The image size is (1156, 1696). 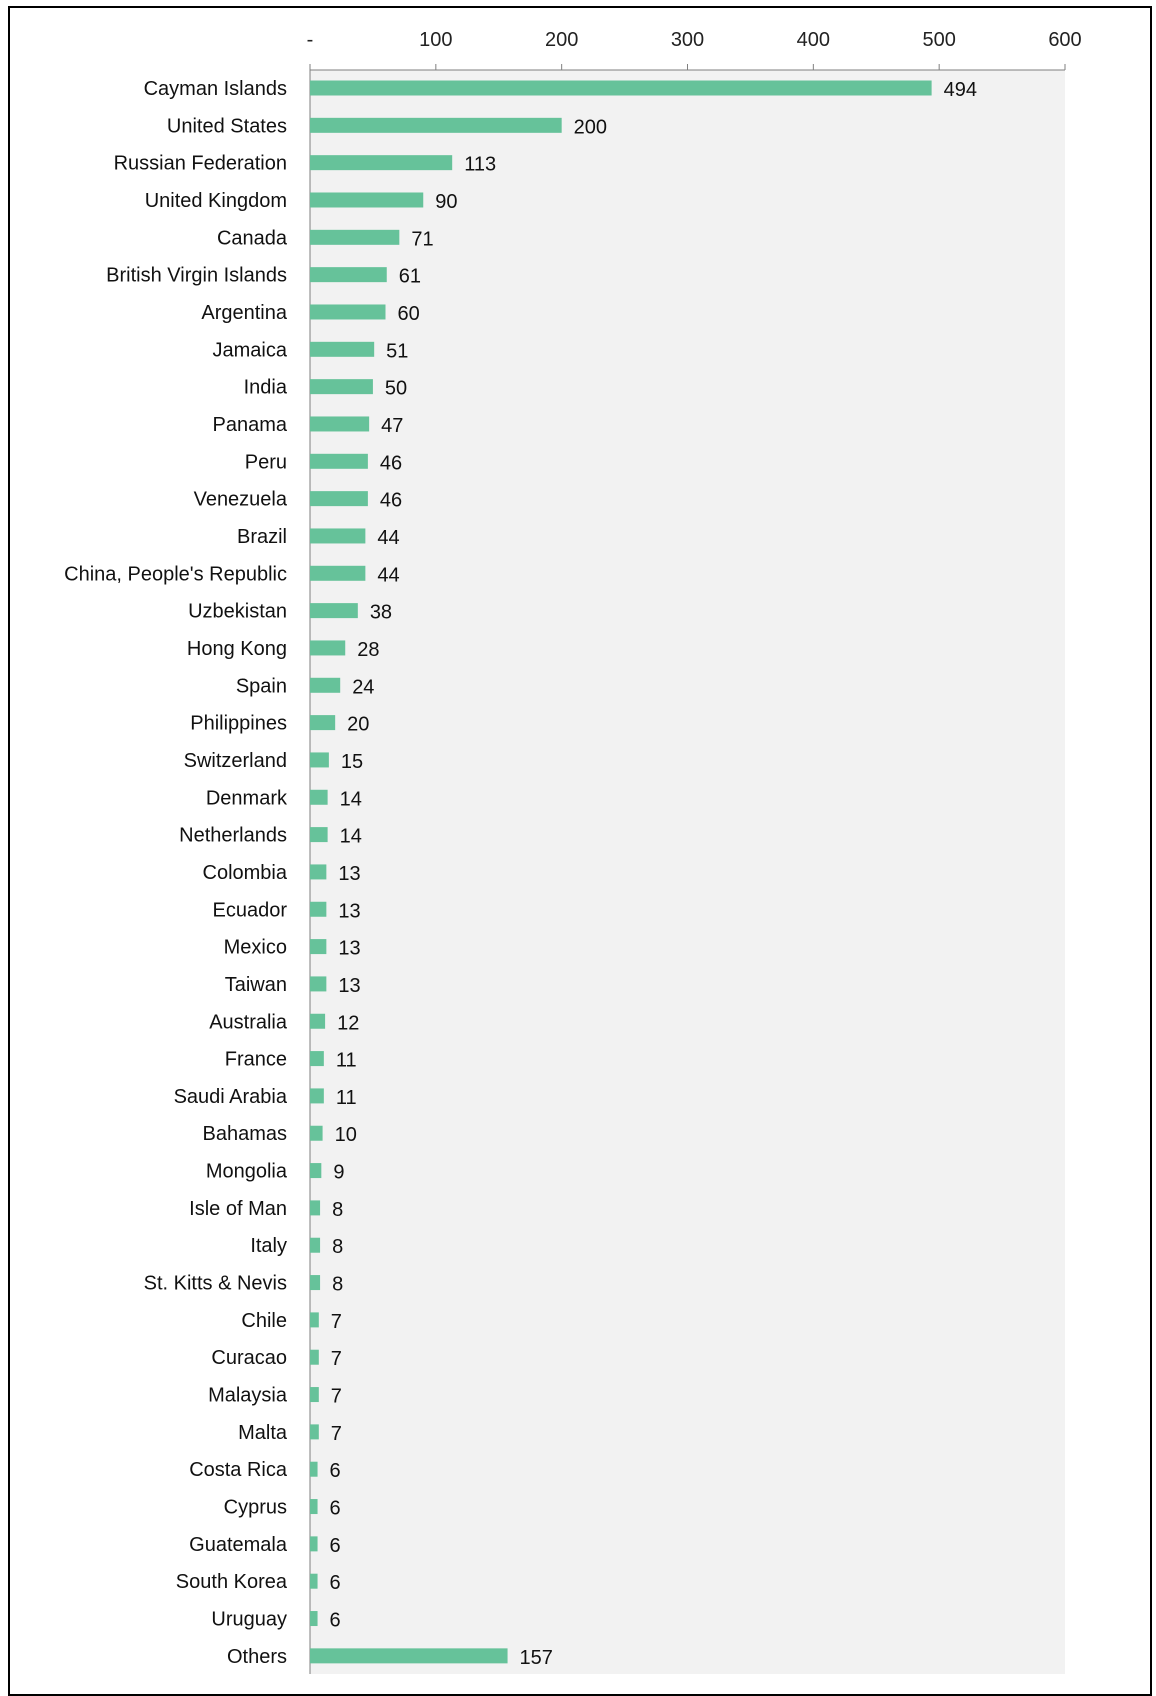 What do you see at coordinates (338, 1173) in the screenshot?
I see `data-label: 9` at bounding box center [338, 1173].